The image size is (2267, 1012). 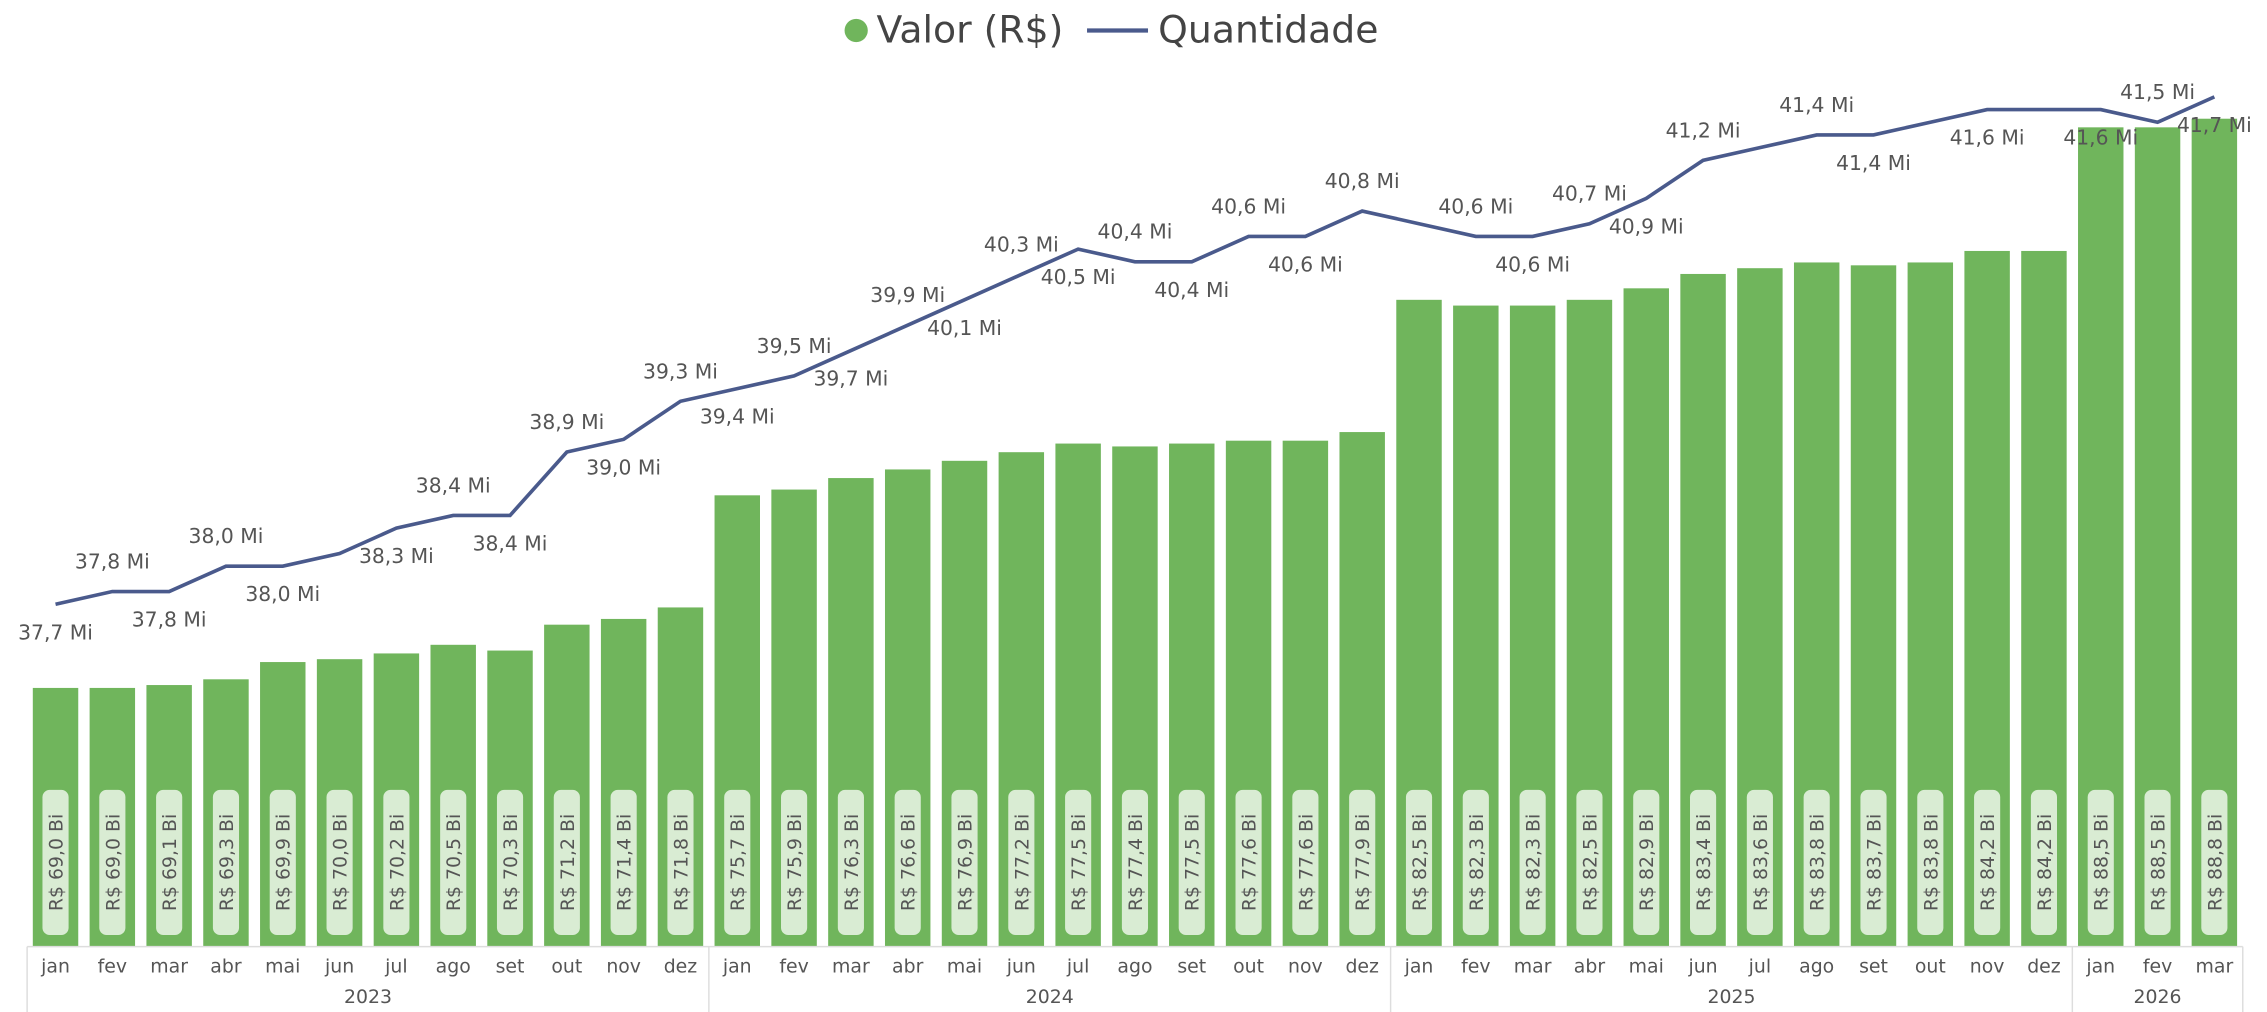 I want to click on line-label: 41,2 Mi, so click(x=1703, y=130).